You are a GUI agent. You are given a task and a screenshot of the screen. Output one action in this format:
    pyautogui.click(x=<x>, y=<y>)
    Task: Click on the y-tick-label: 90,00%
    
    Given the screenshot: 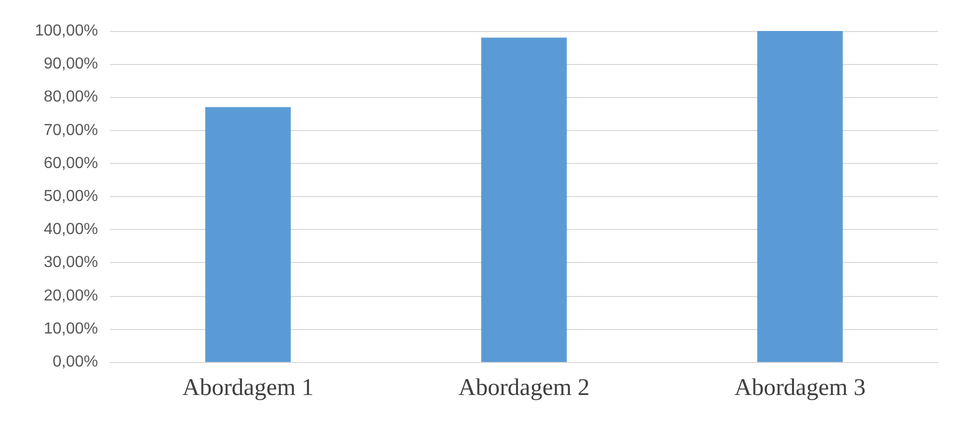 What is the action you would take?
    pyautogui.click(x=71, y=64)
    